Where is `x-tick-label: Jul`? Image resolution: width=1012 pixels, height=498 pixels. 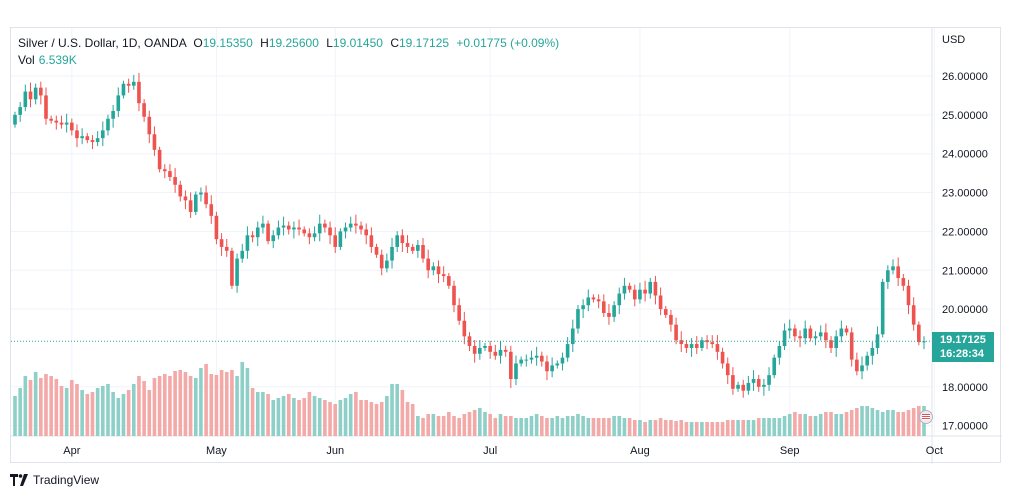 x-tick-label: Jul is located at coordinates (490, 451).